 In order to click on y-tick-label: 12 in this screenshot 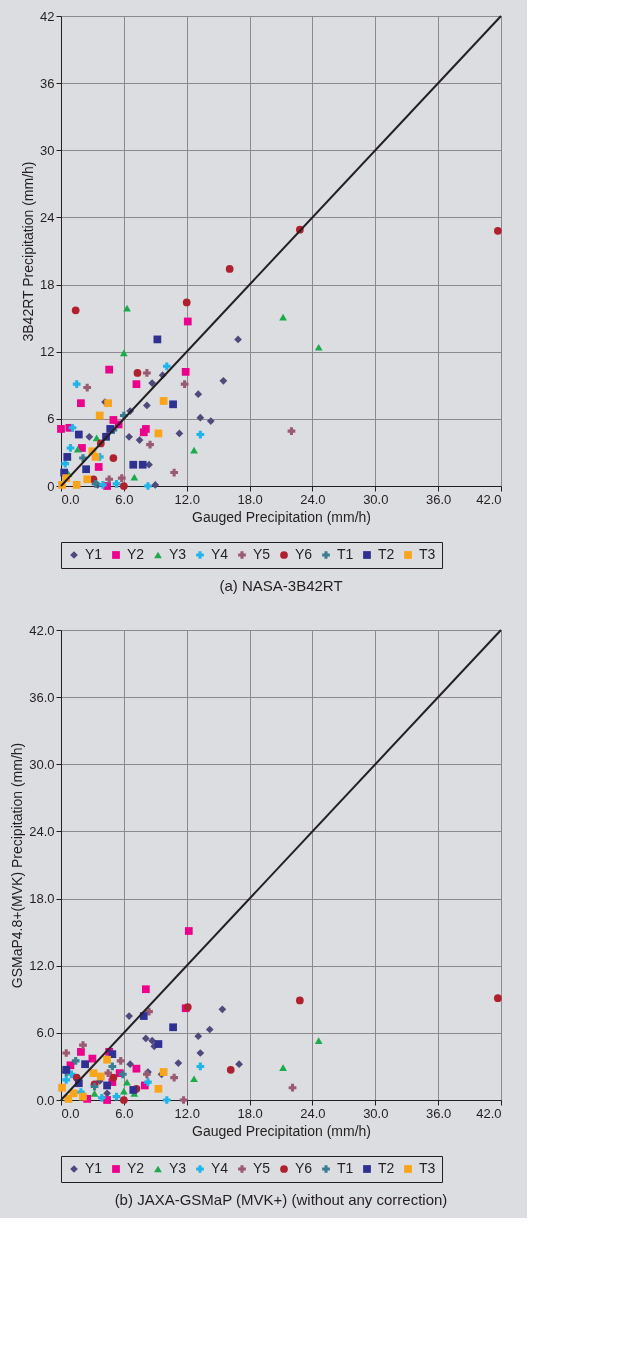, I will do `click(47, 352)`.